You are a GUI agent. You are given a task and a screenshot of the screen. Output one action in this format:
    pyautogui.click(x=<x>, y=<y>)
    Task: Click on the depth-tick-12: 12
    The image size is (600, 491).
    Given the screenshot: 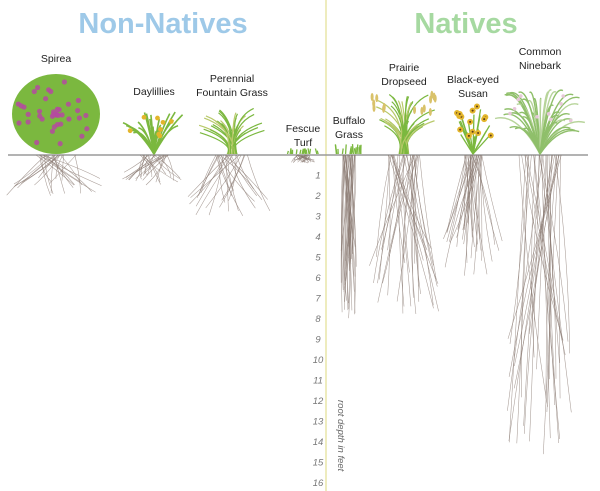 What is the action you would take?
    pyautogui.click(x=318, y=401)
    